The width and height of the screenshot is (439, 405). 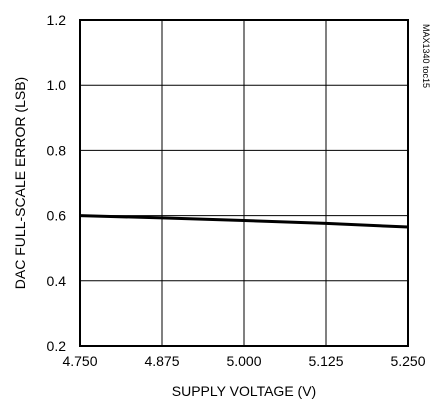 I want to click on y-tick-labels: 0.2 0.4 0.6 0.8 1.0 1.2, so click(x=57, y=183).